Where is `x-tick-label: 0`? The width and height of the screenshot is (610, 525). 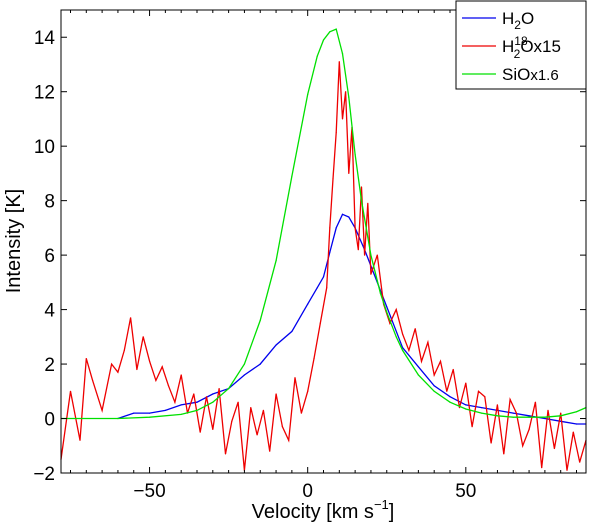
x-tick-label: 0 is located at coordinates (307, 491).